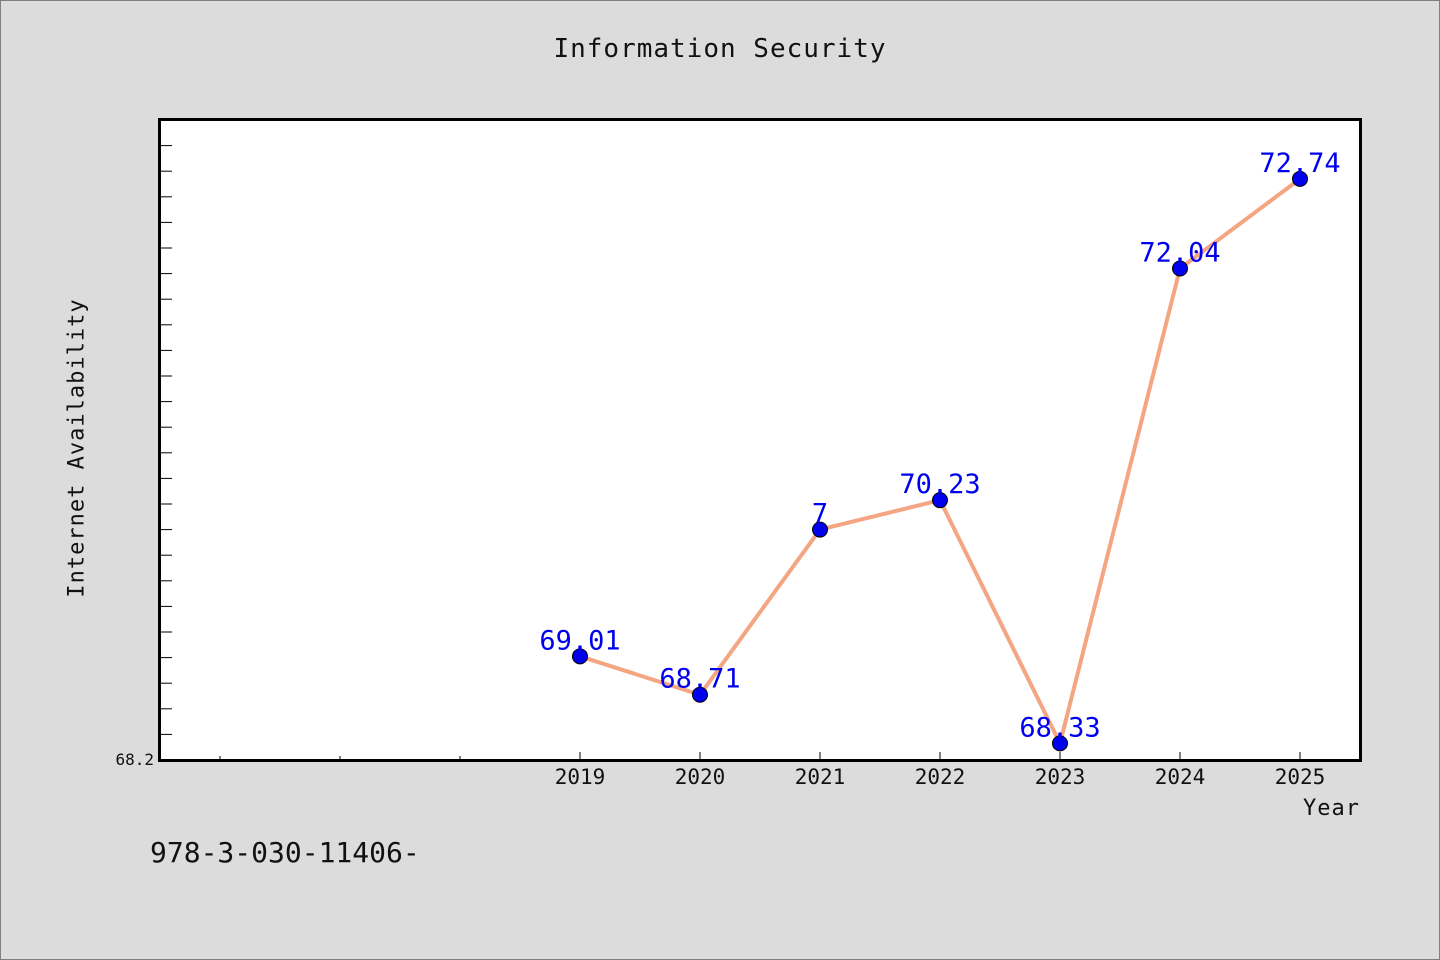 This screenshot has width=1440, height=960. I want to click on x-tick-label: 2025, so click(1300, 777).